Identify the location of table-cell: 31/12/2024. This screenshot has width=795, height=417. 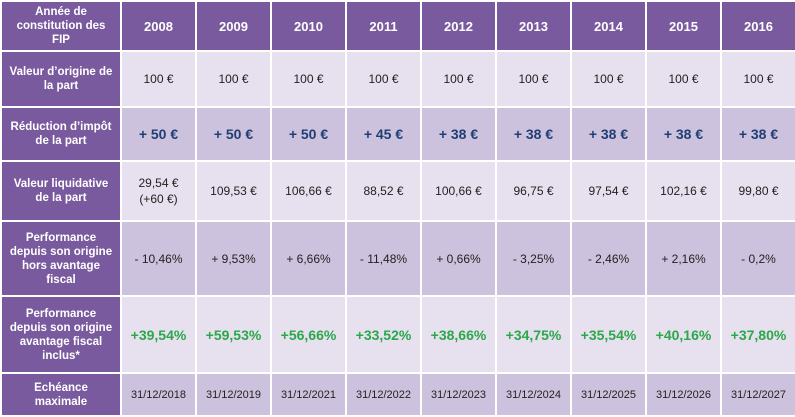
(533, 394).